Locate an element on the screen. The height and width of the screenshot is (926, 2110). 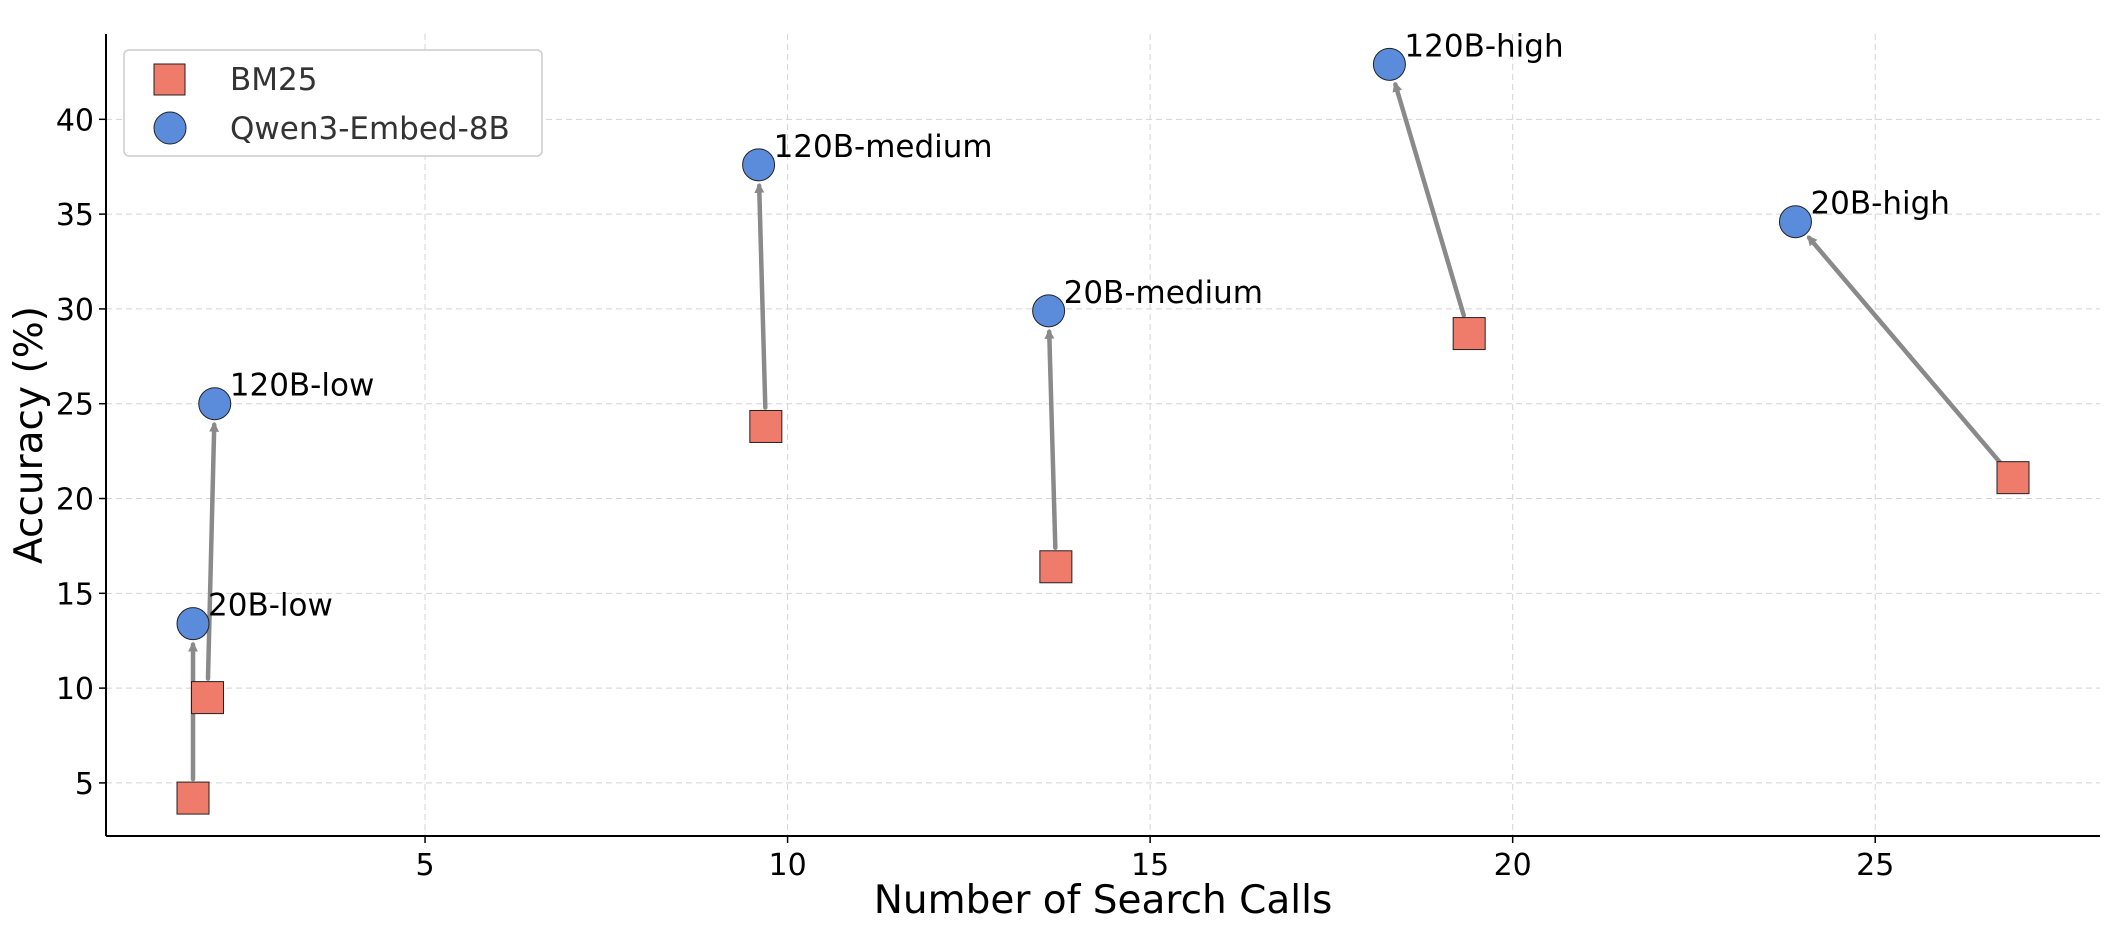
x-tick-label: 10 is located at coordinates (787, 865).